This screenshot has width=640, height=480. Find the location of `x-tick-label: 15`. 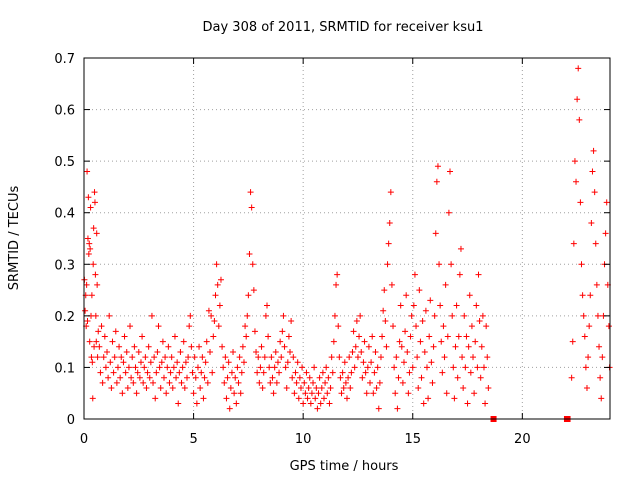

x-tick-label: 15 is located at coordinates (412, 439).